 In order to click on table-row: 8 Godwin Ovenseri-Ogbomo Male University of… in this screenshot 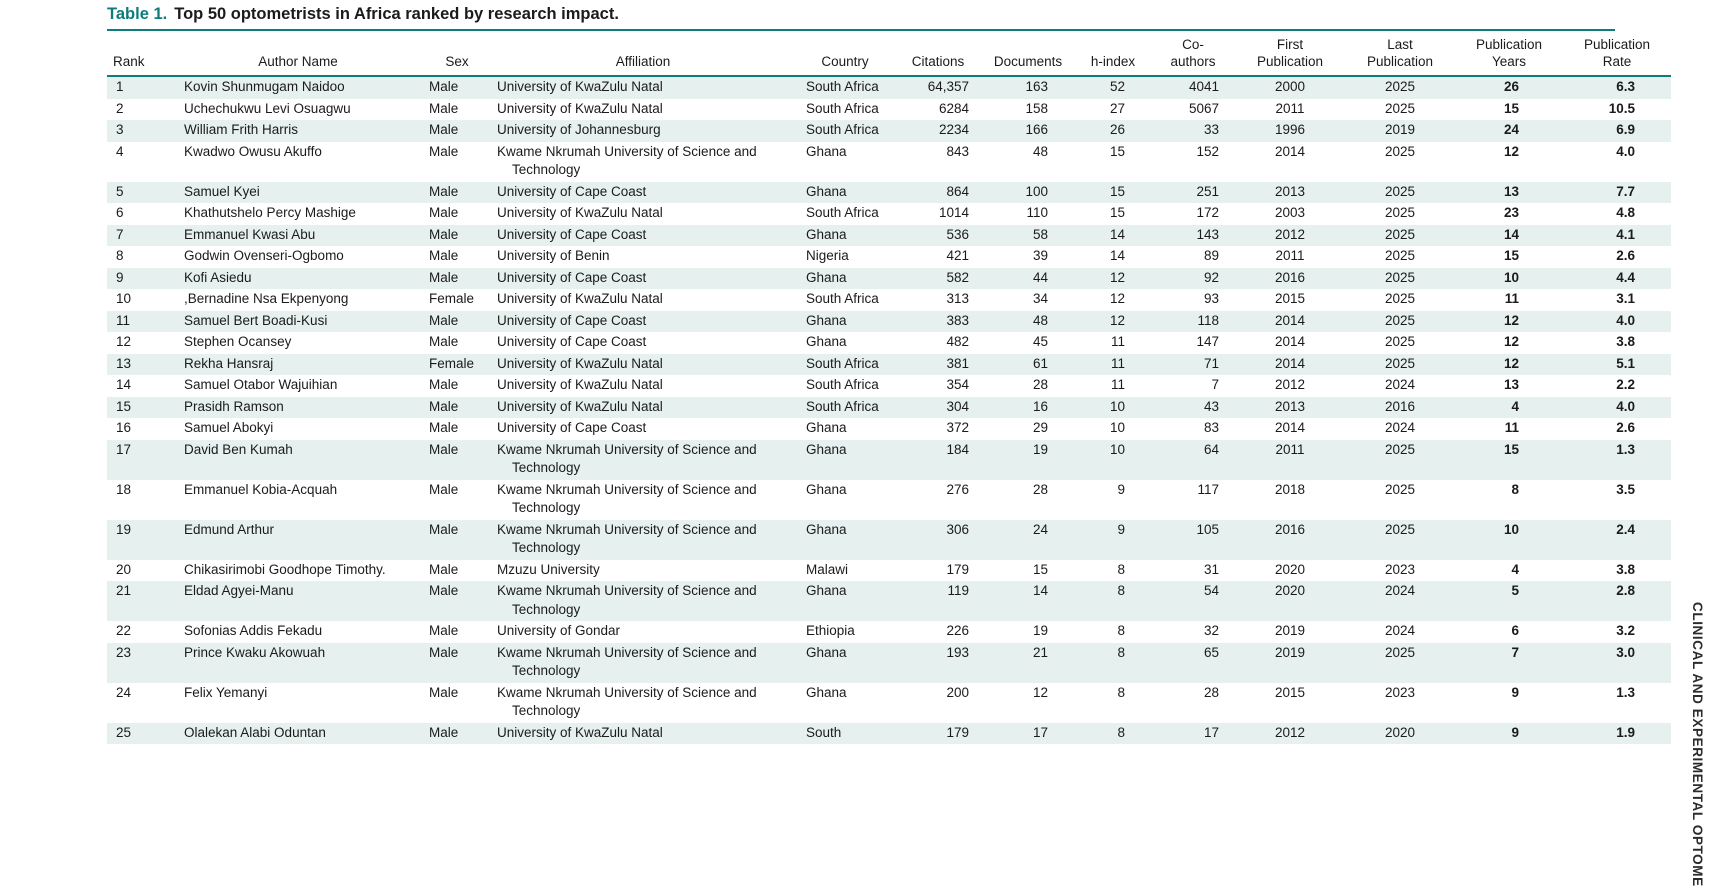, I will do `click(889, 257)`.